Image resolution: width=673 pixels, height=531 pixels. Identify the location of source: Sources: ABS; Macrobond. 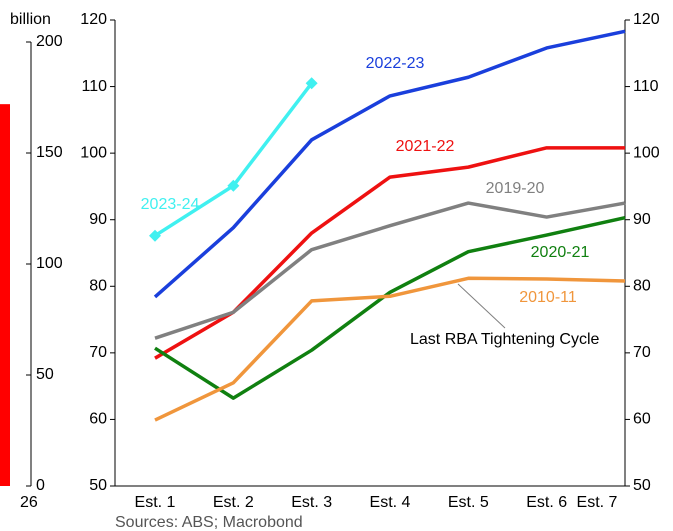
(209, 522).